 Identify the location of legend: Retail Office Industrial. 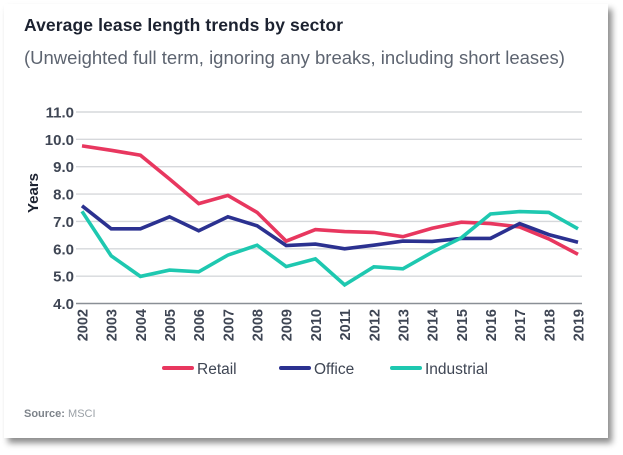
(325, 369).